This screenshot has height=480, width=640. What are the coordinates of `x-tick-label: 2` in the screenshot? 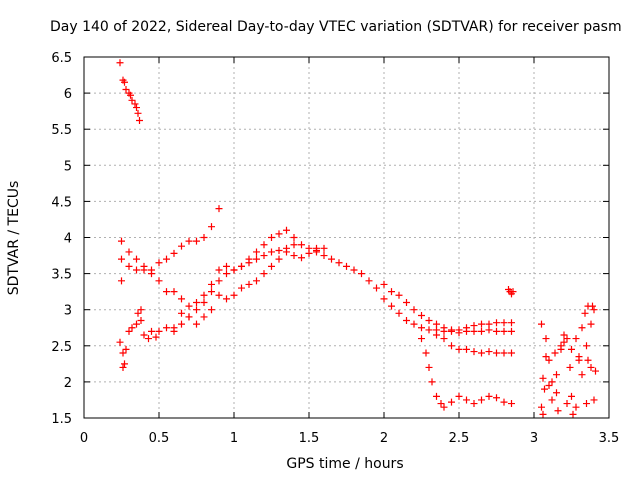 It's located at (384, 438).